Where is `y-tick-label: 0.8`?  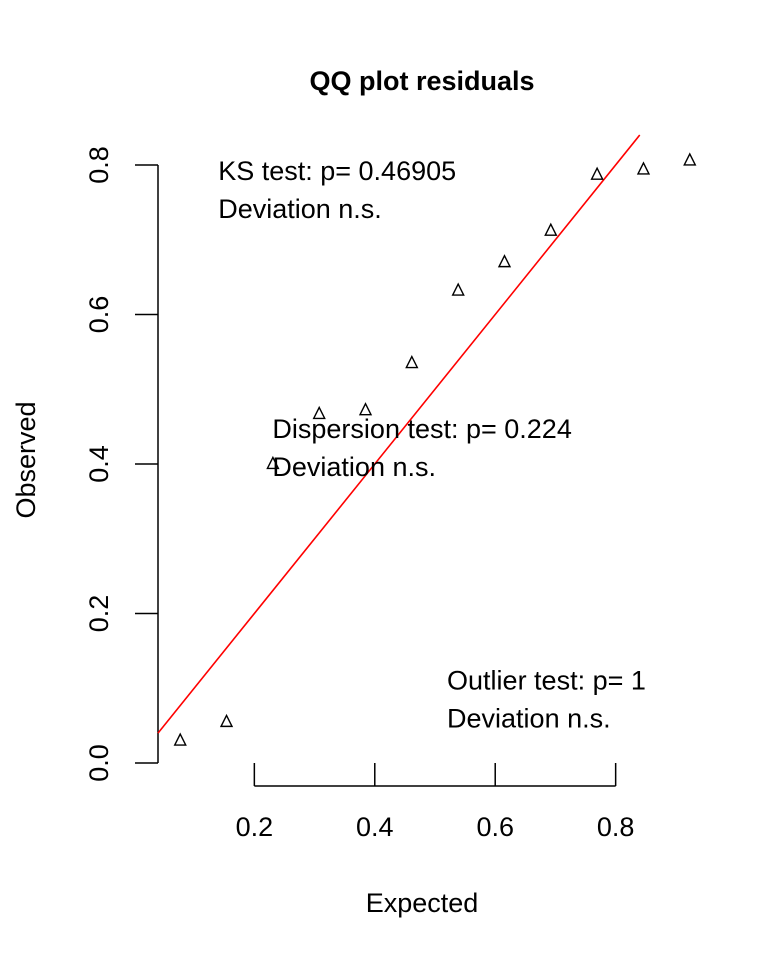 y-tick-label: 0.8 is located at coordinates (99, 165).